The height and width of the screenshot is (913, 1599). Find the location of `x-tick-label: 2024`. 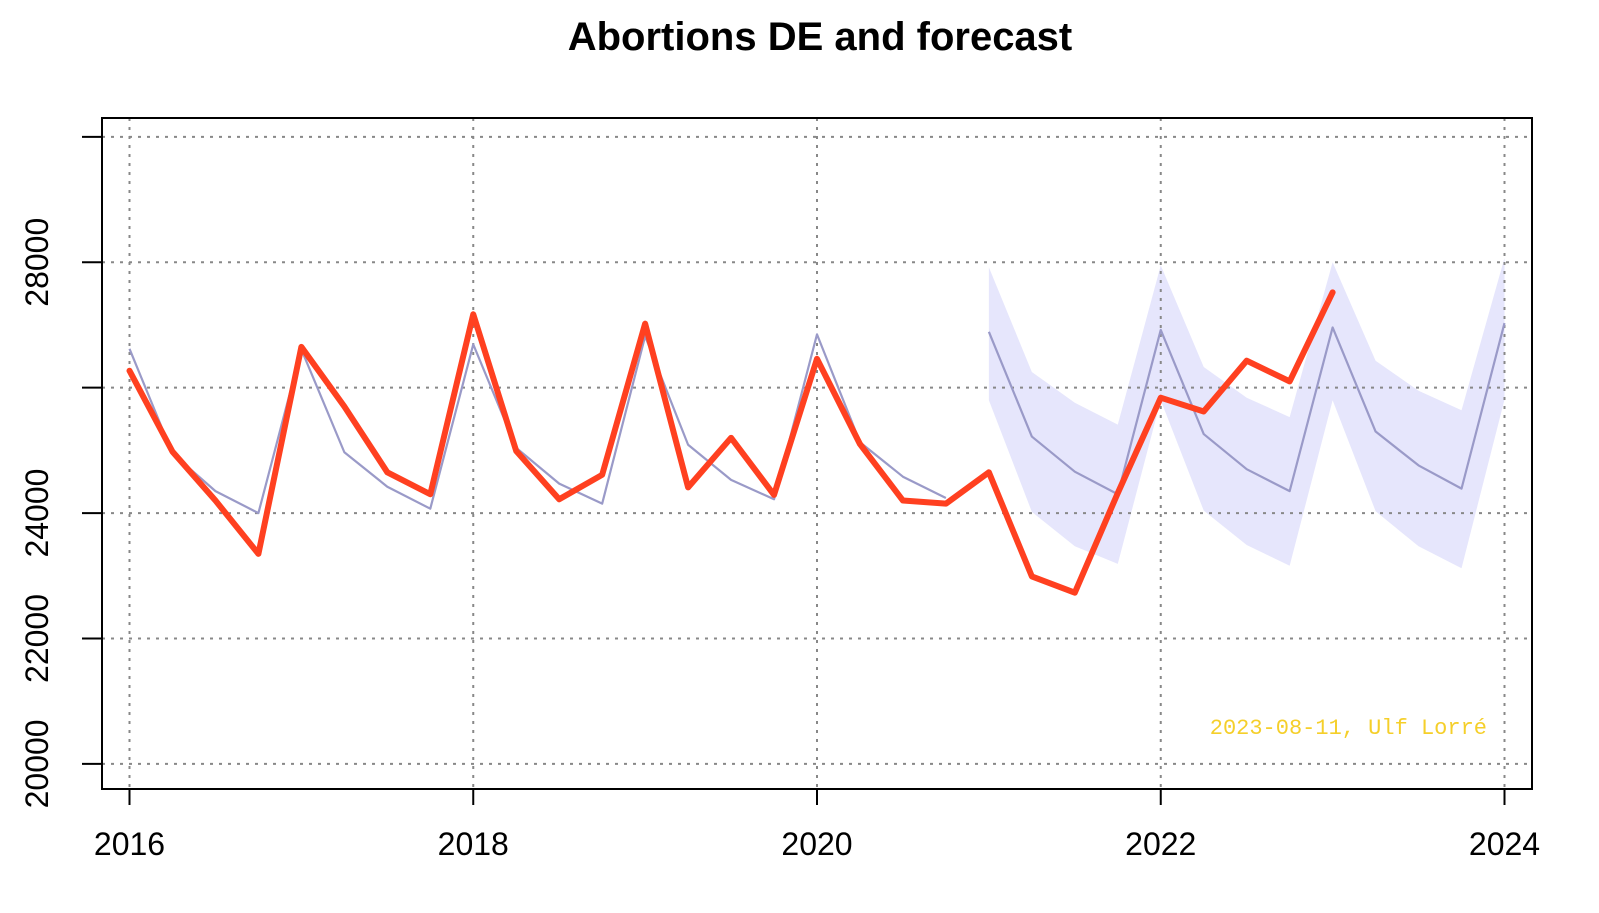

x-tick-label: 2024 is located at coordinates (1504, 844).